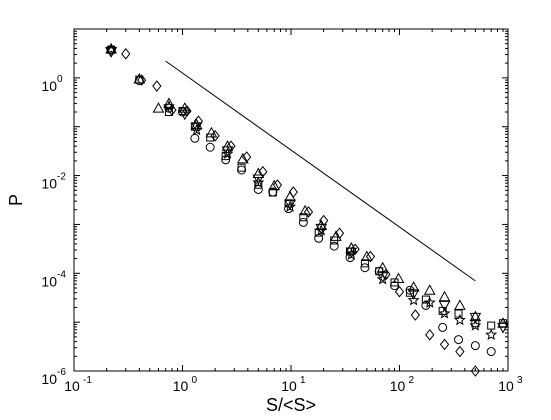  What do you see at coordinates (87, 380) in the screenshot?
I see `x-tick-exponent: -1` at bounding box center [87, 380].